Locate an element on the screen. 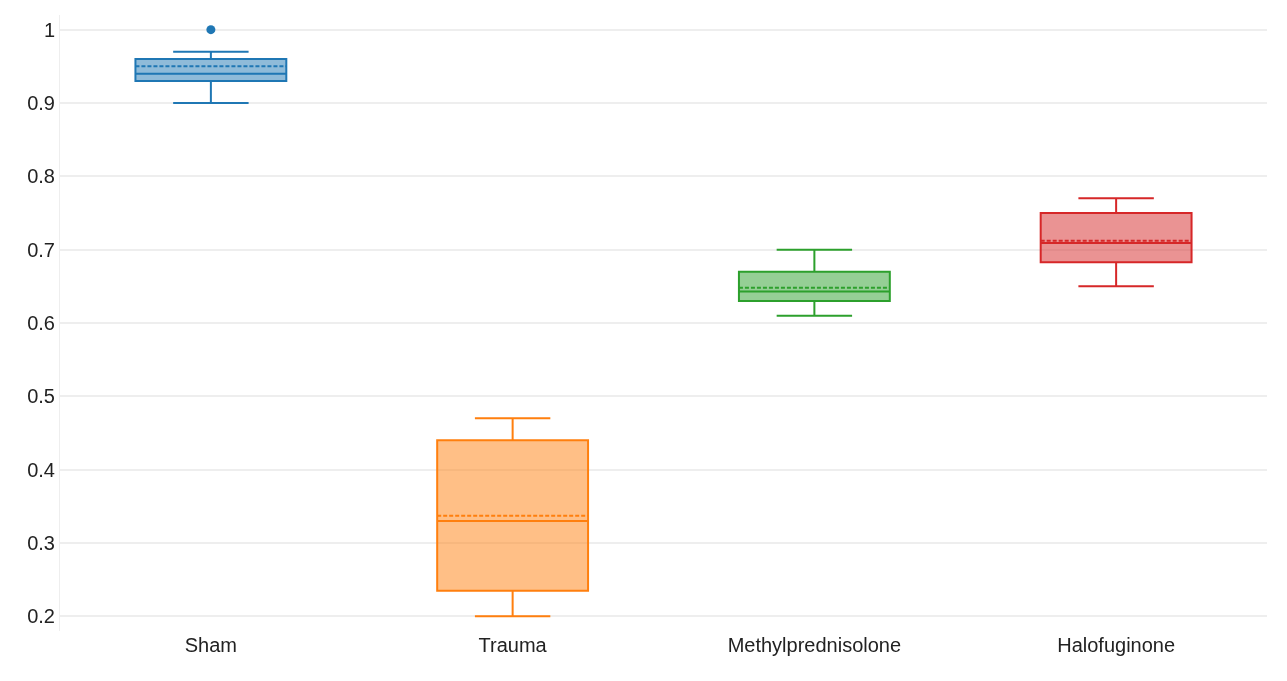 This screenshot has width=1287, height=681. x-tick-label: Trauma is located at coordinates (513, 645).